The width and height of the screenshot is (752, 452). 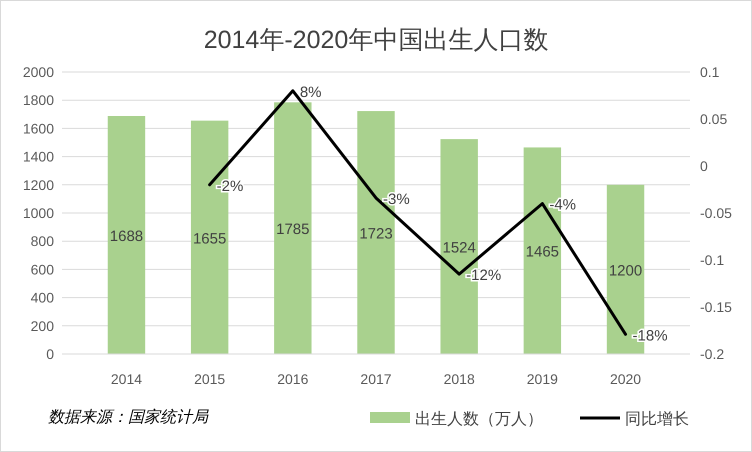 What do you see at coordinates (42, 298) in the screenshot?
I see `y-tick-label: 400` at bounding box center [42, 298].